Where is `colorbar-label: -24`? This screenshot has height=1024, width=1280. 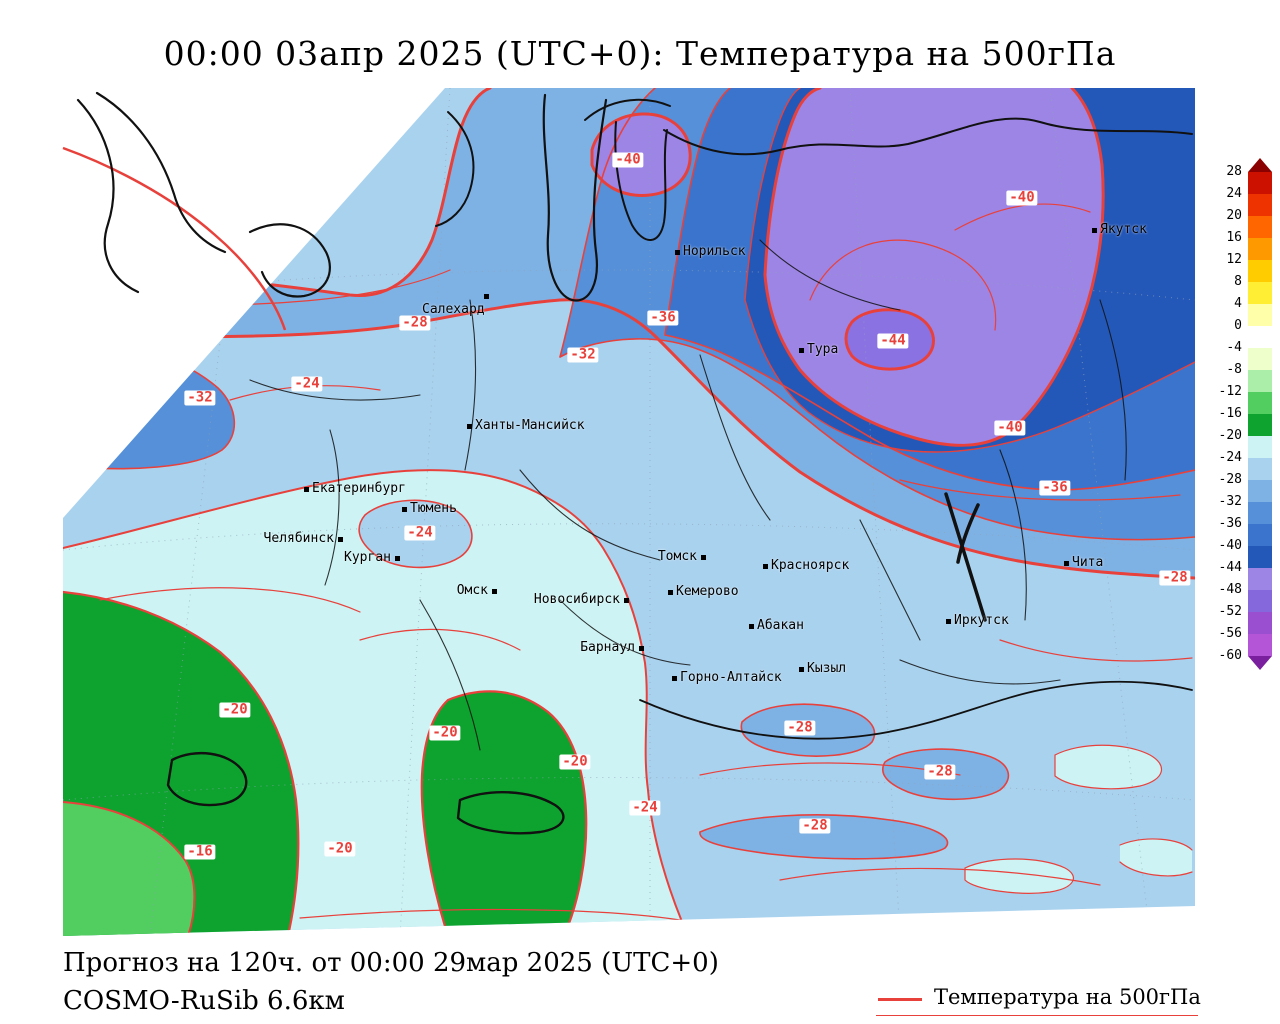 colorbar-label: -24 is located at coordinates (1230, 457).